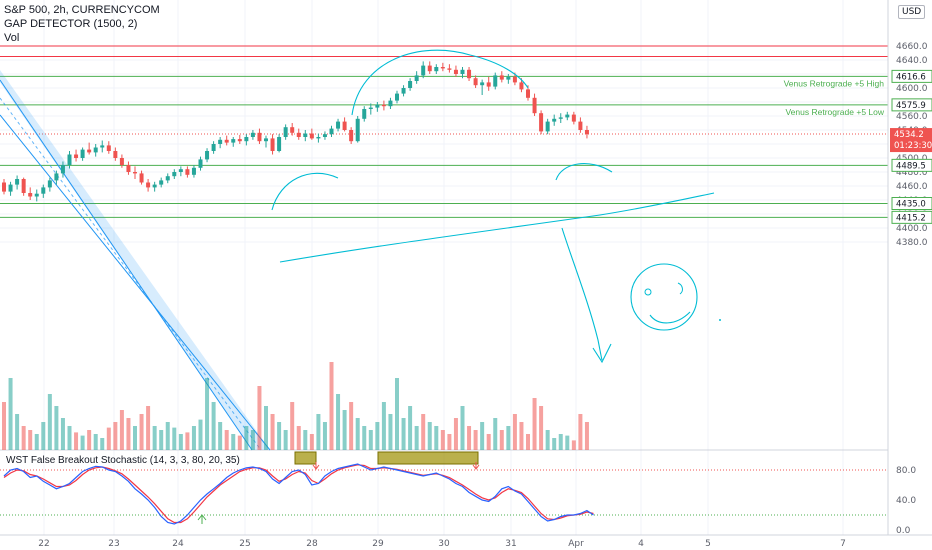 This screenshot has width=932, height=550. I want to click on level-badge, so click(911, 203).